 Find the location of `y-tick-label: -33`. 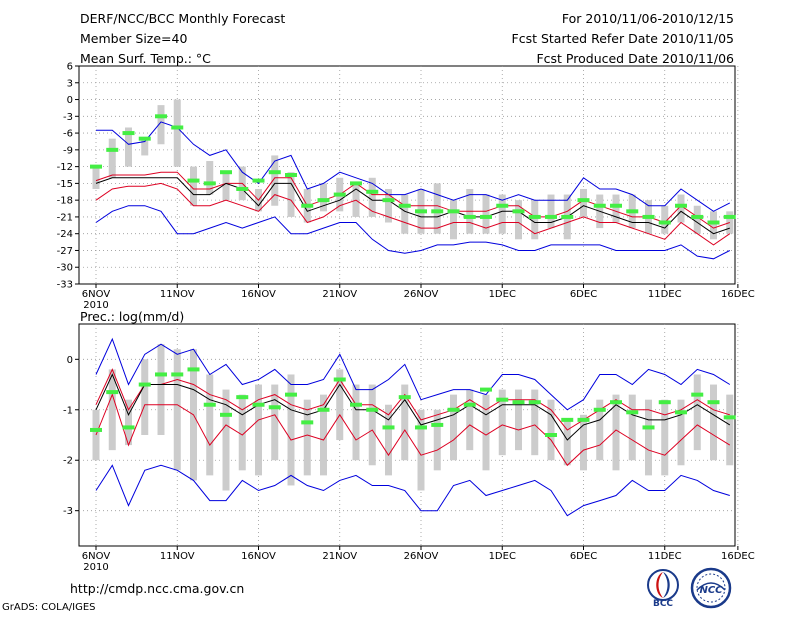

y-tick-label: -33 is located at coordinates (65, 285).